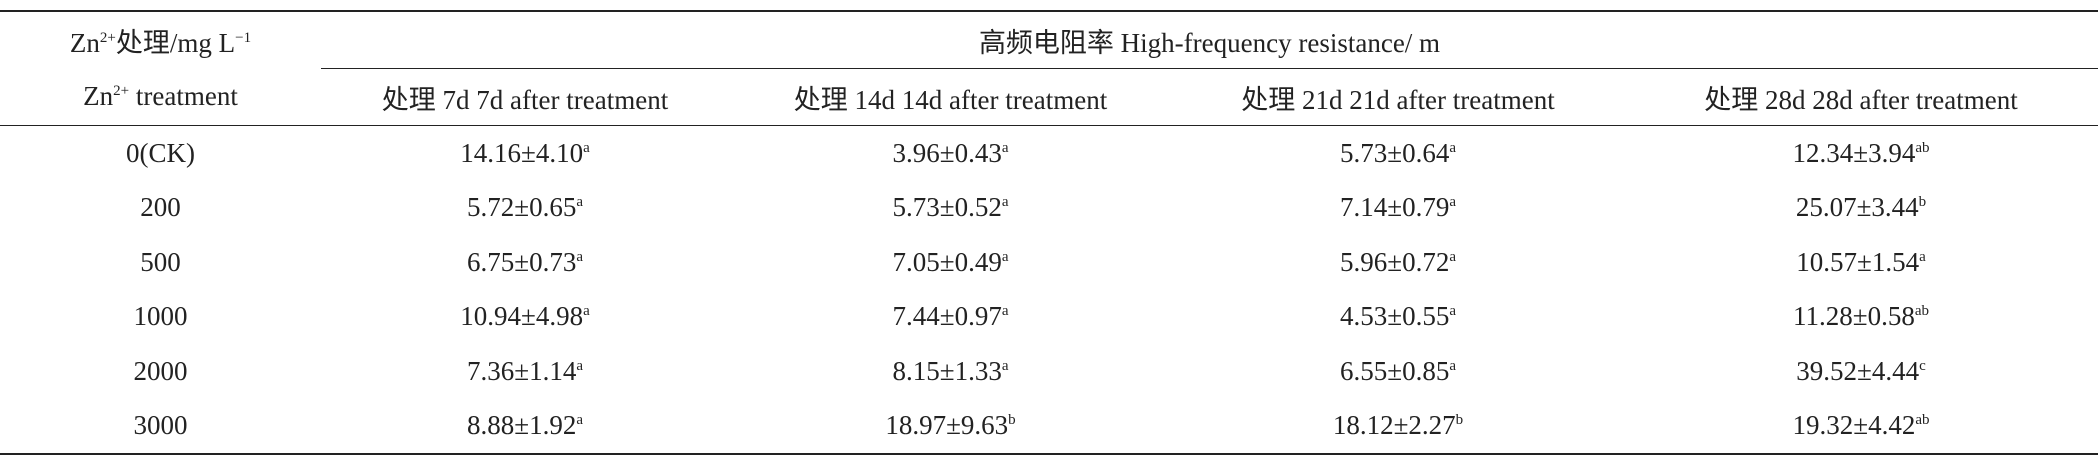 The height and width of the screenshot is (464, 2098). I want to click on data-cell: 18.12±2.27b, so click(1398, 426).